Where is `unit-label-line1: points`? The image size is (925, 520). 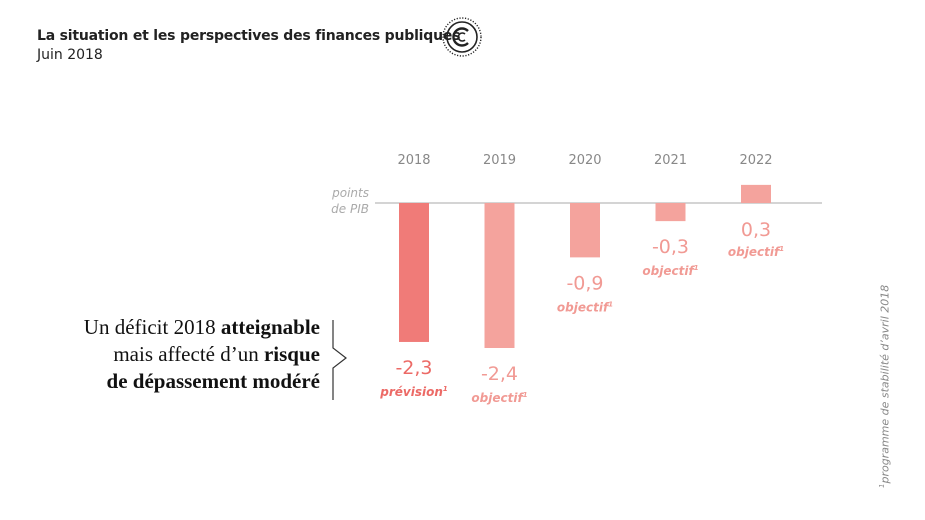
unit-label-line1: points is located at coordinates (350, 193).